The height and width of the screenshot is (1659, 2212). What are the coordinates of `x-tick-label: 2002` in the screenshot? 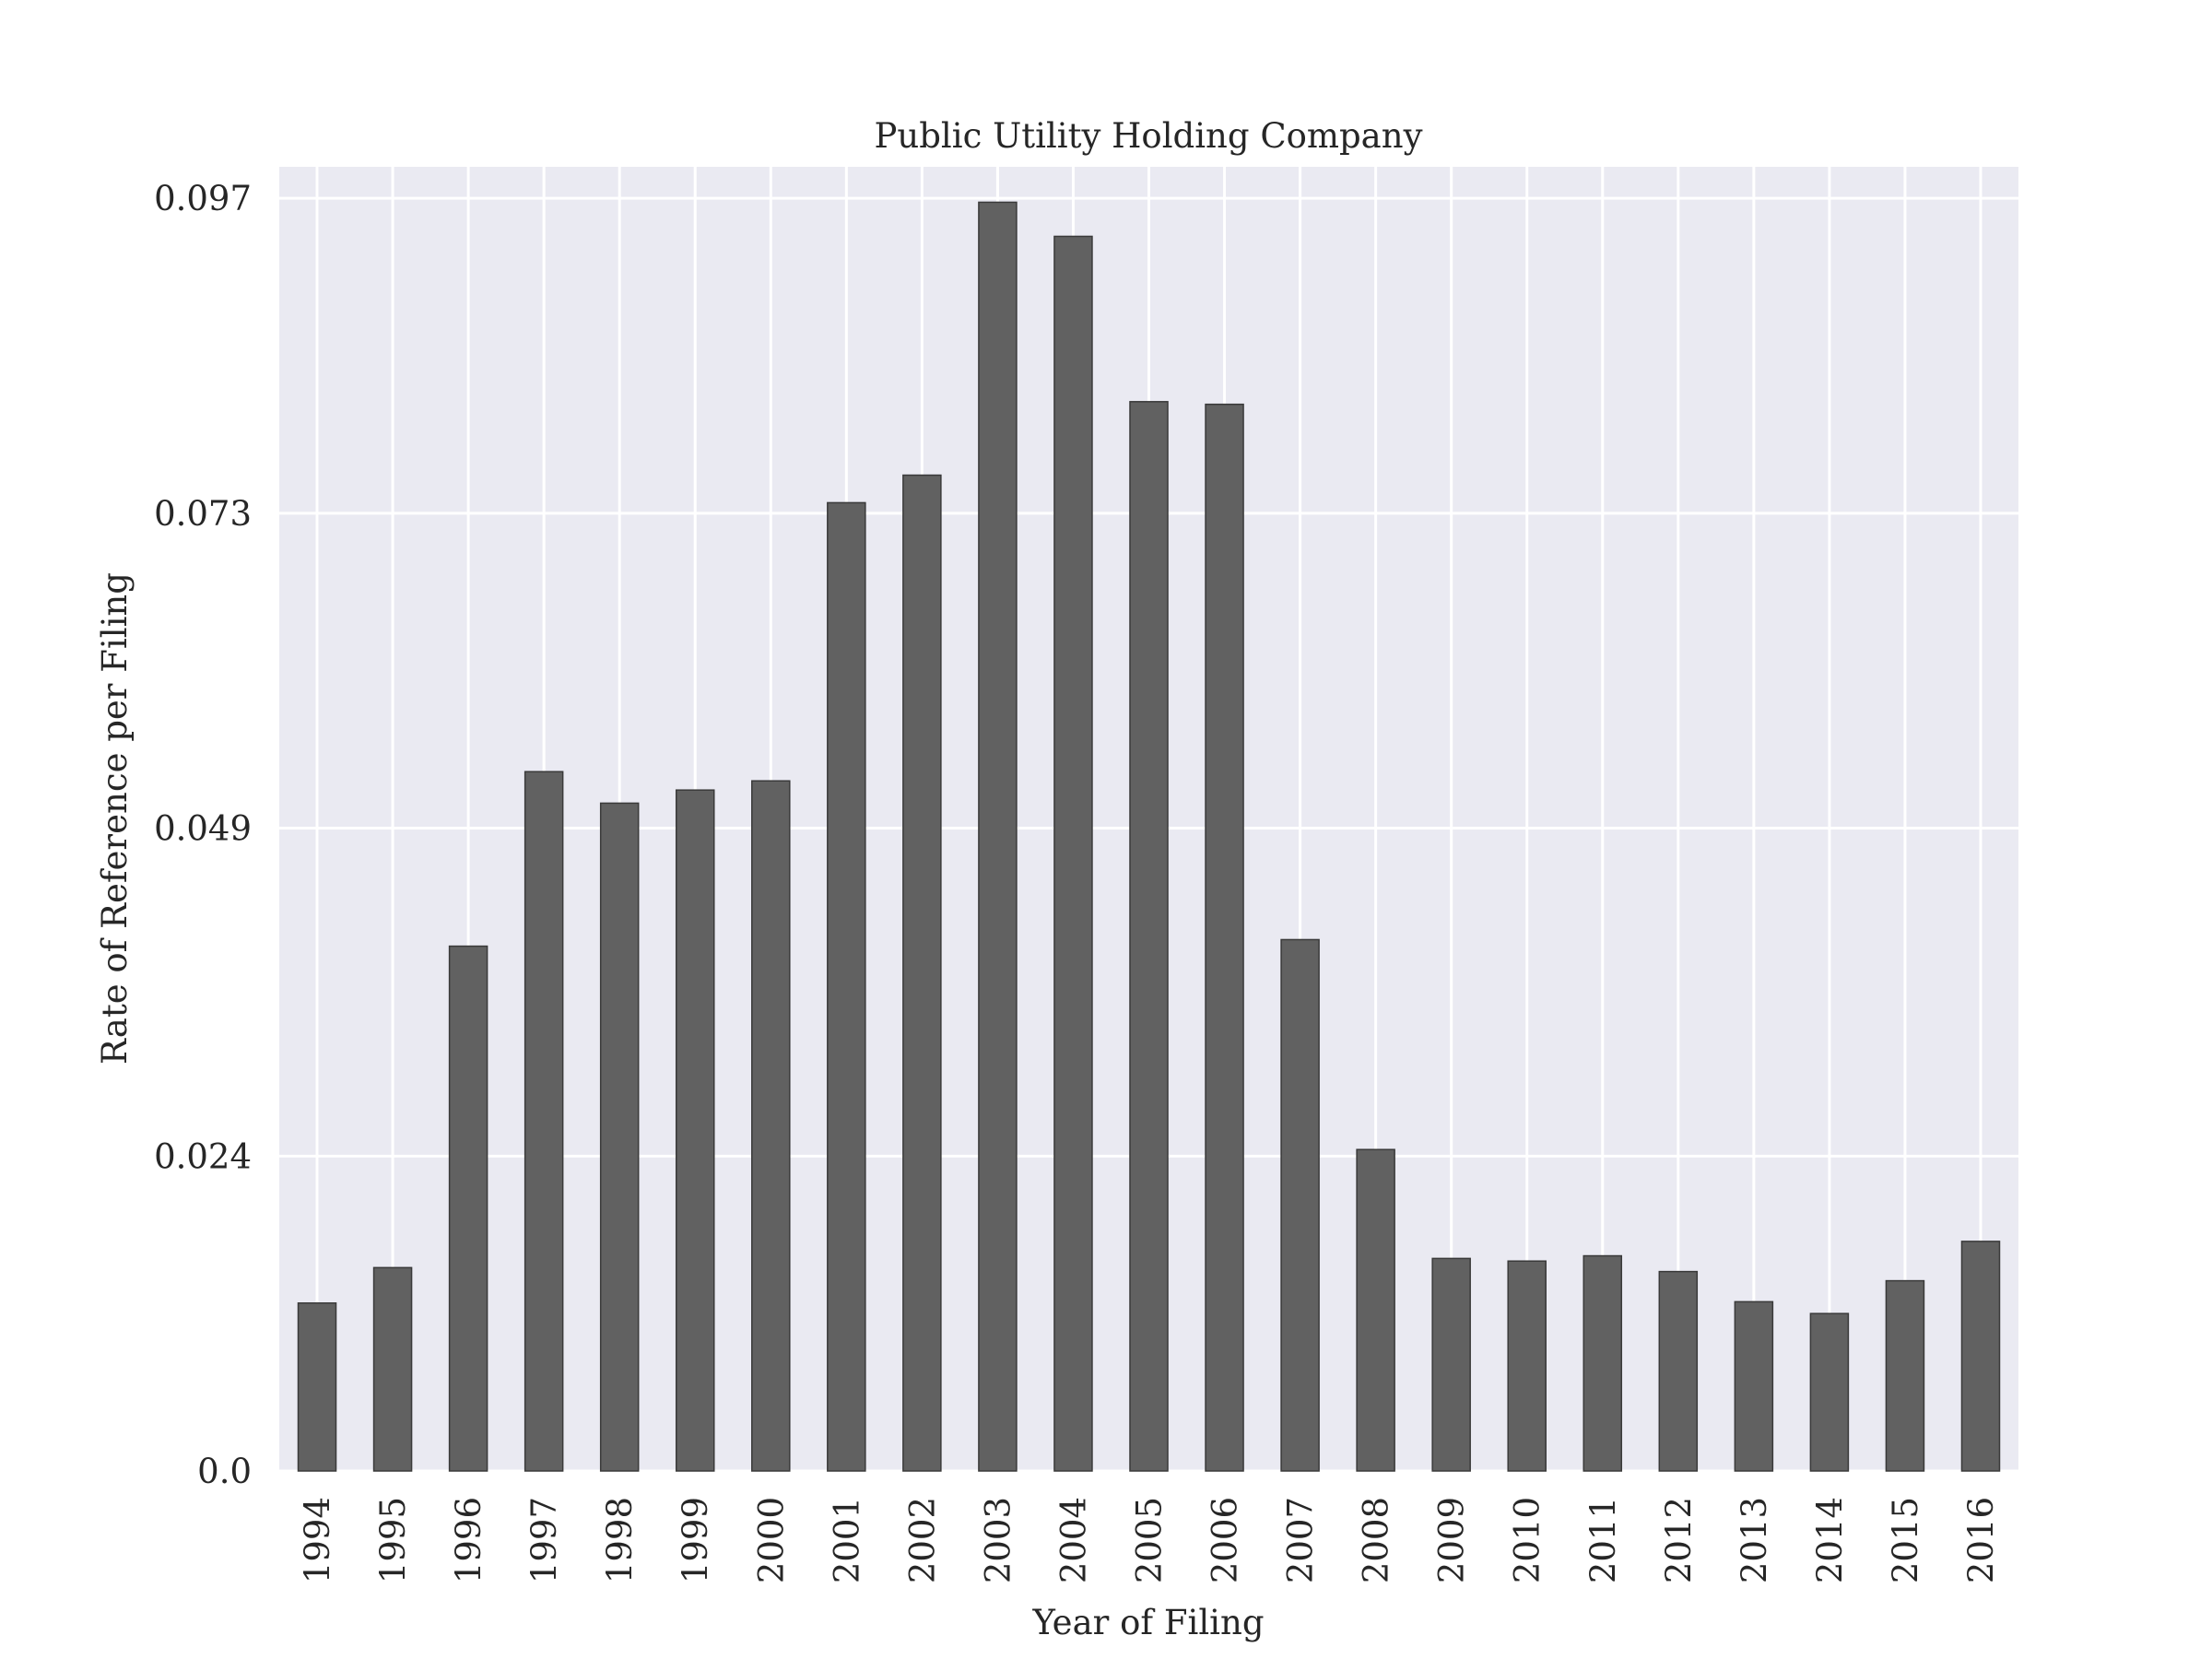 It's located at (922, 1540).